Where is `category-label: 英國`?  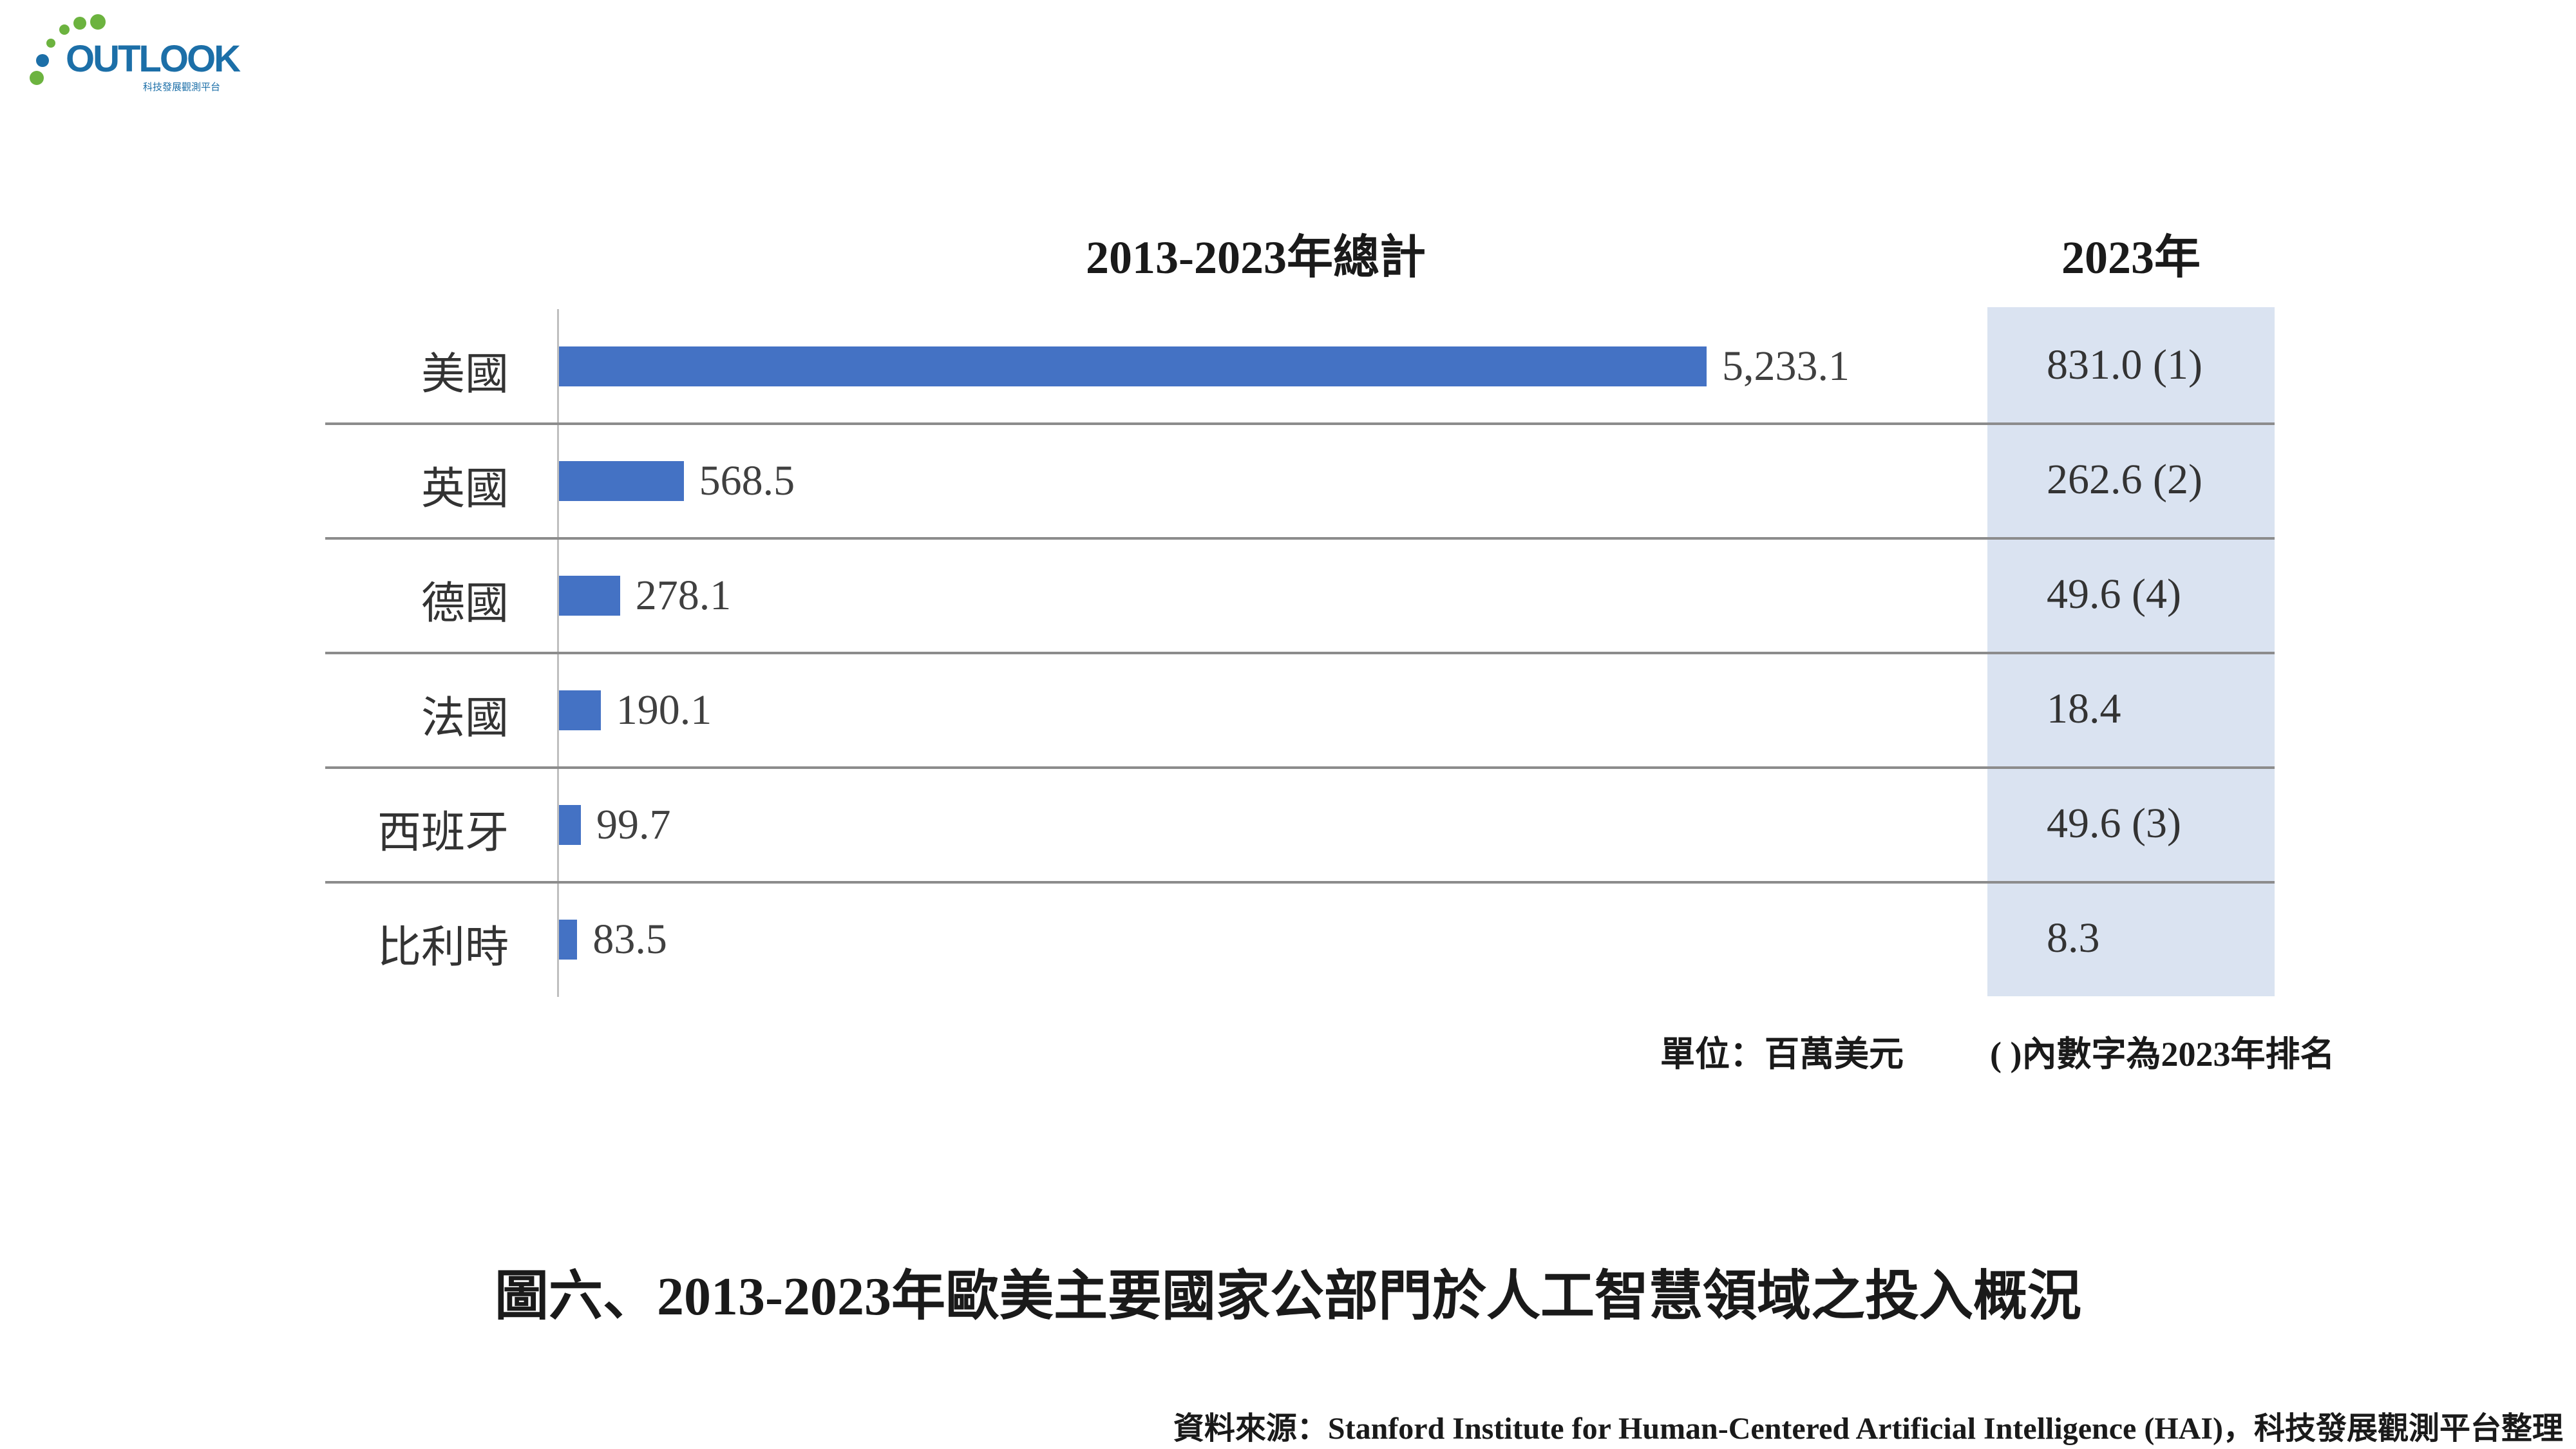 category-label: 英國 is located at coordinates (465, 490).